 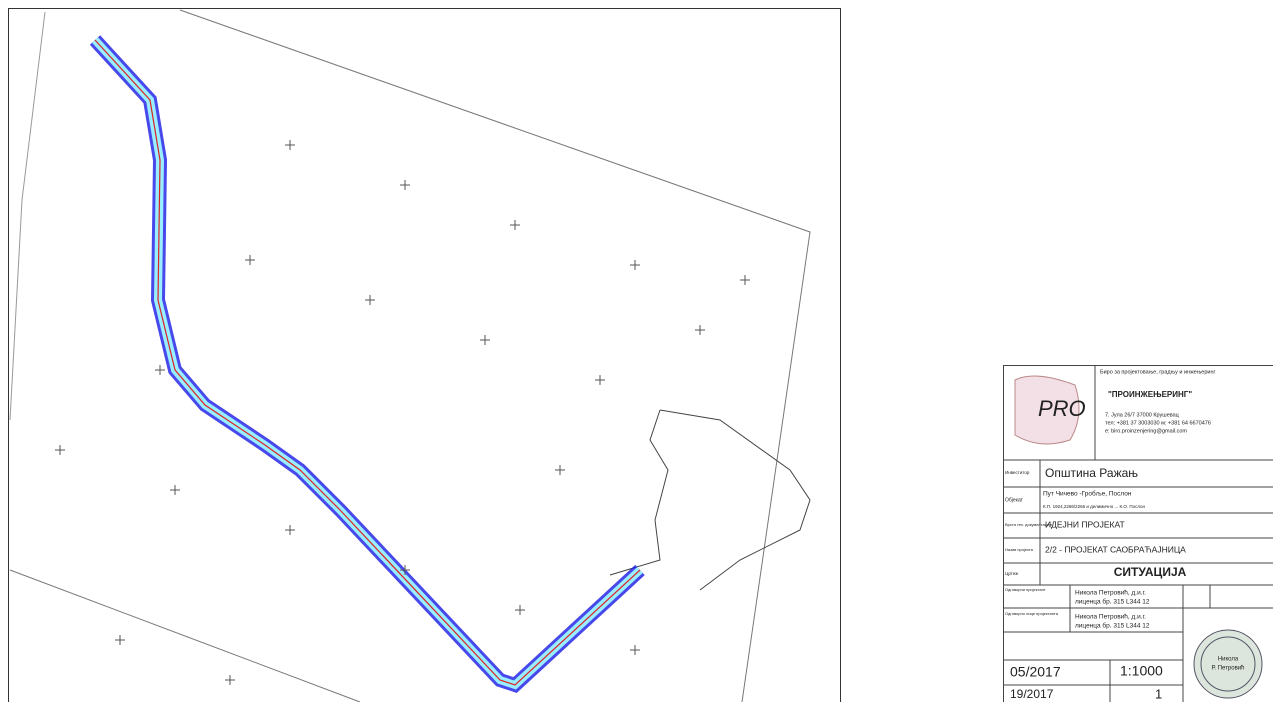 What do you see at coordinates (1017, 472) in the screenshot?
I see `label: Инвеститор` at bounding box center [1017, 472].